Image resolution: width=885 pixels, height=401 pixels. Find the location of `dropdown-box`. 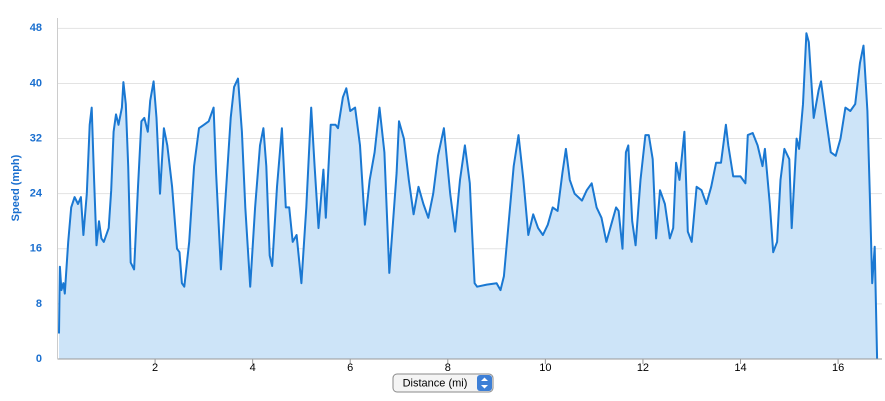

dropdown-box is located at coordinates (443, 383).